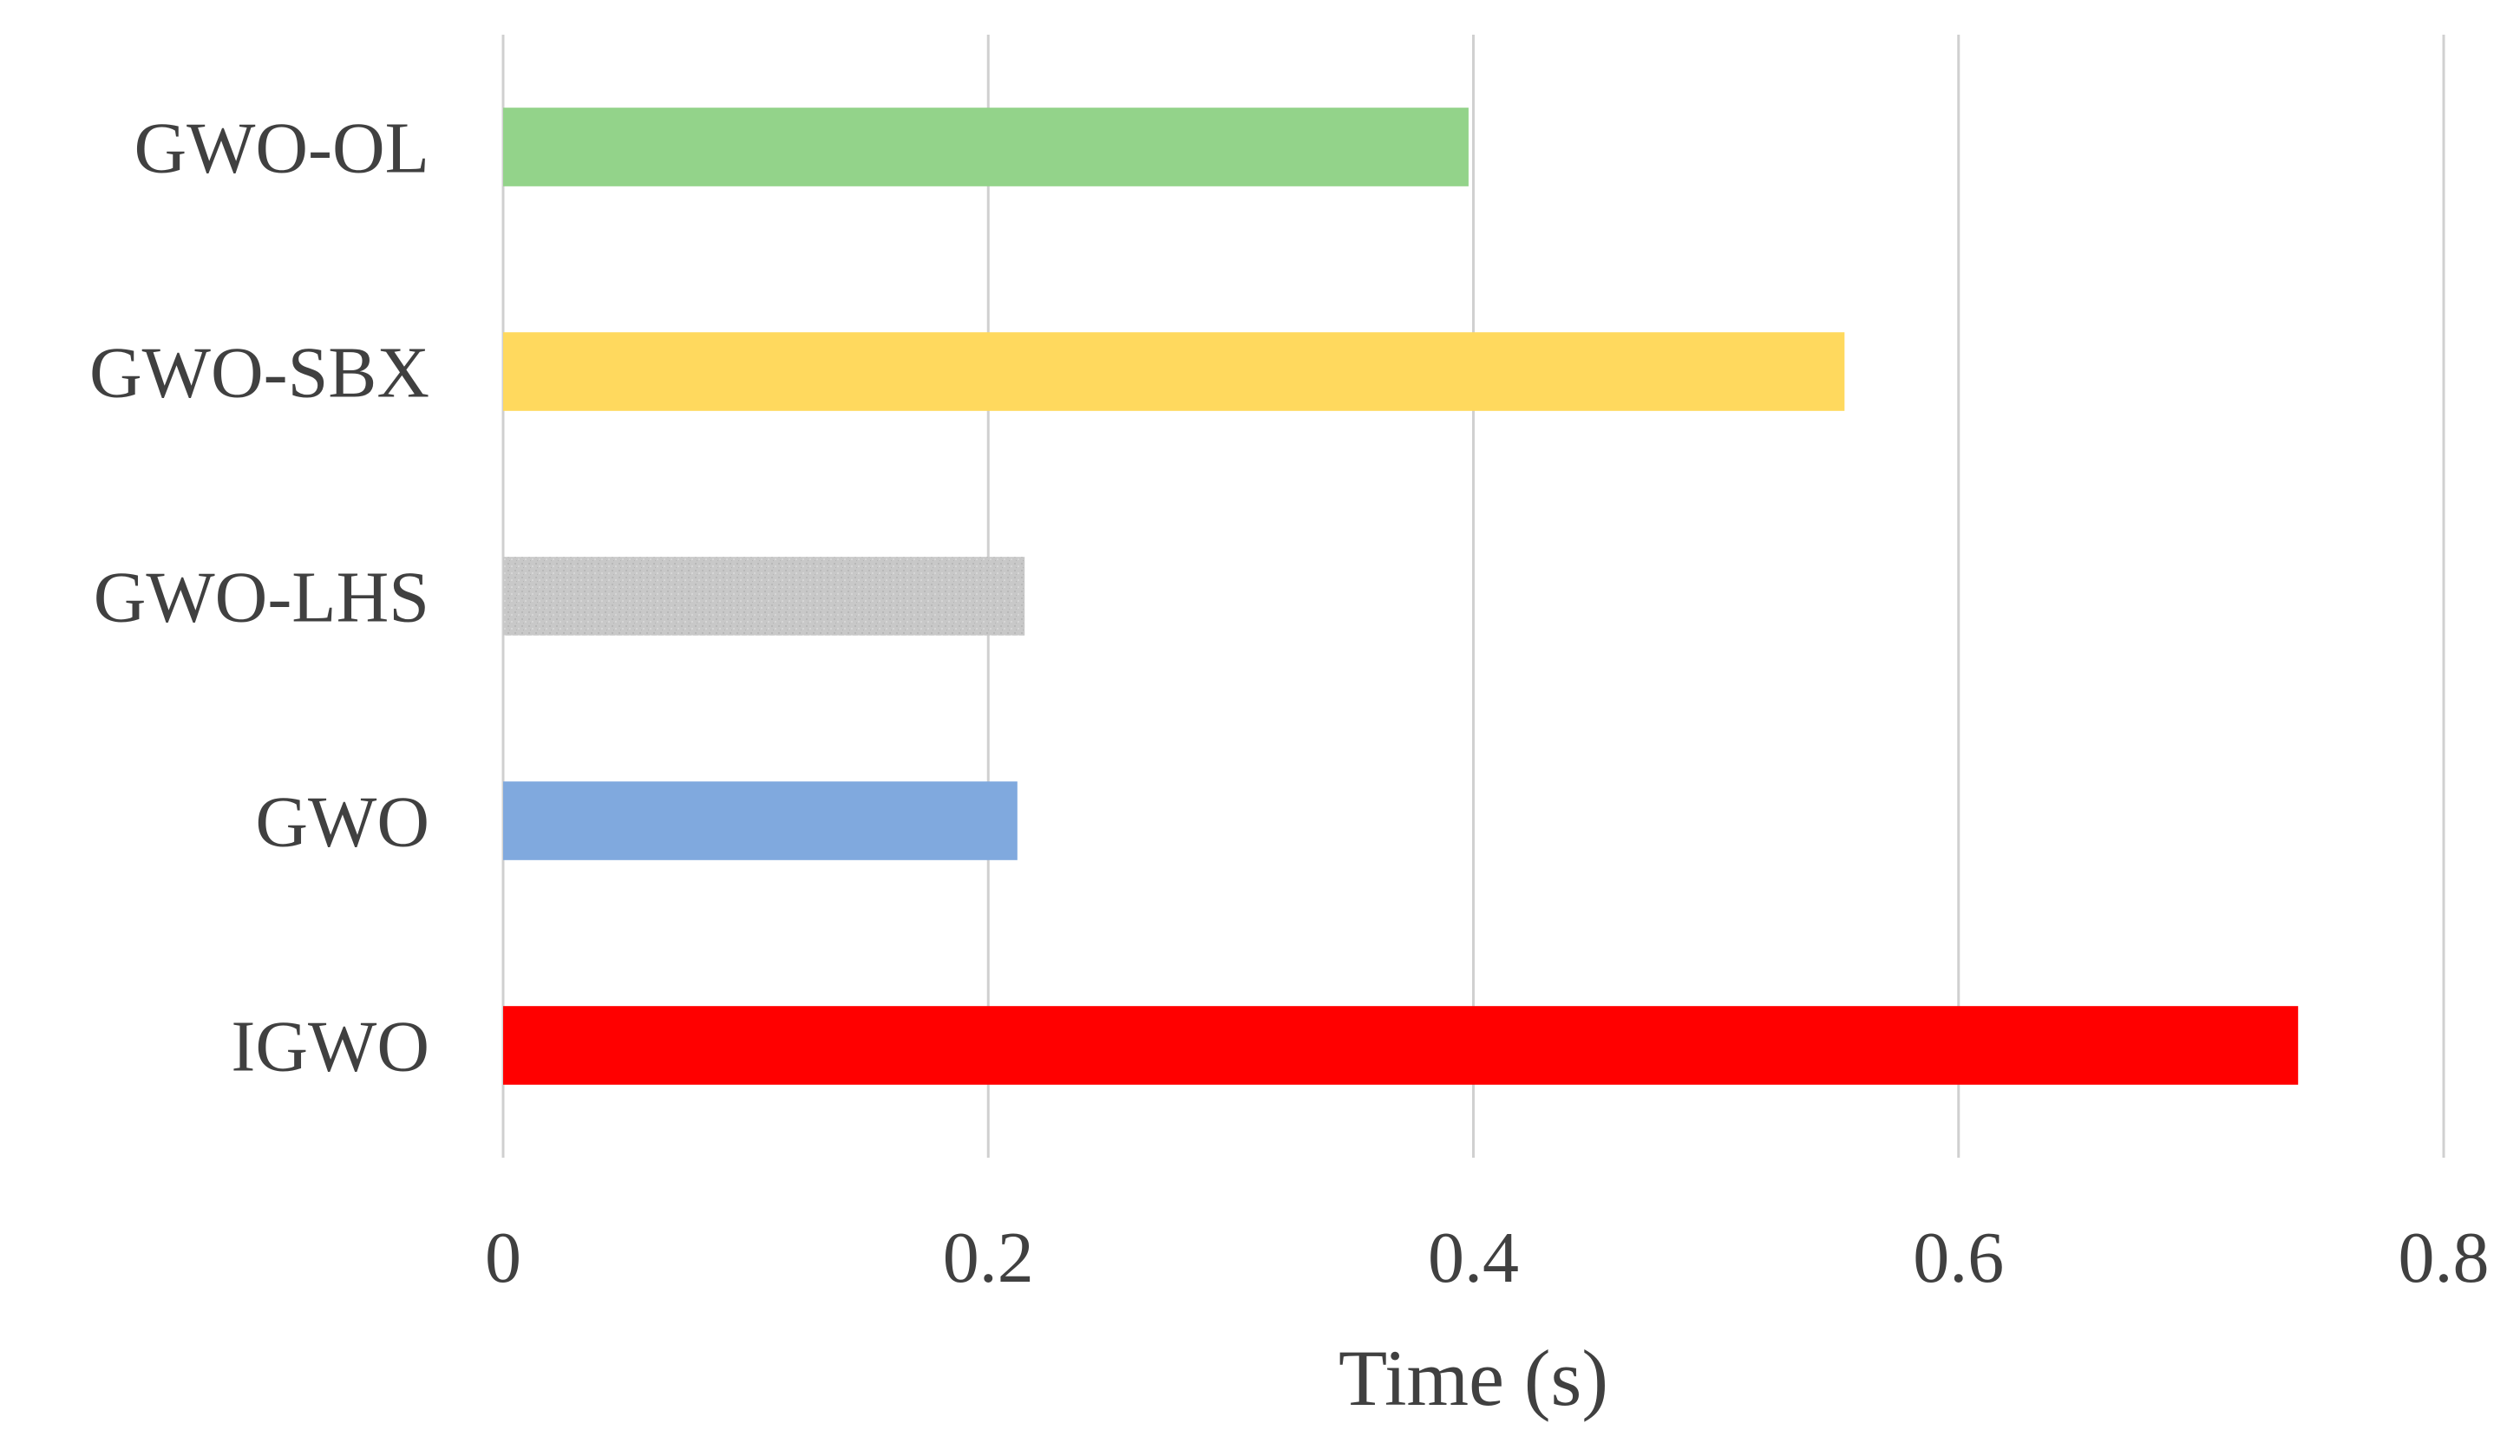  I want to click on category-label-gwo-ol: GWO-OL, so click(281, 148).